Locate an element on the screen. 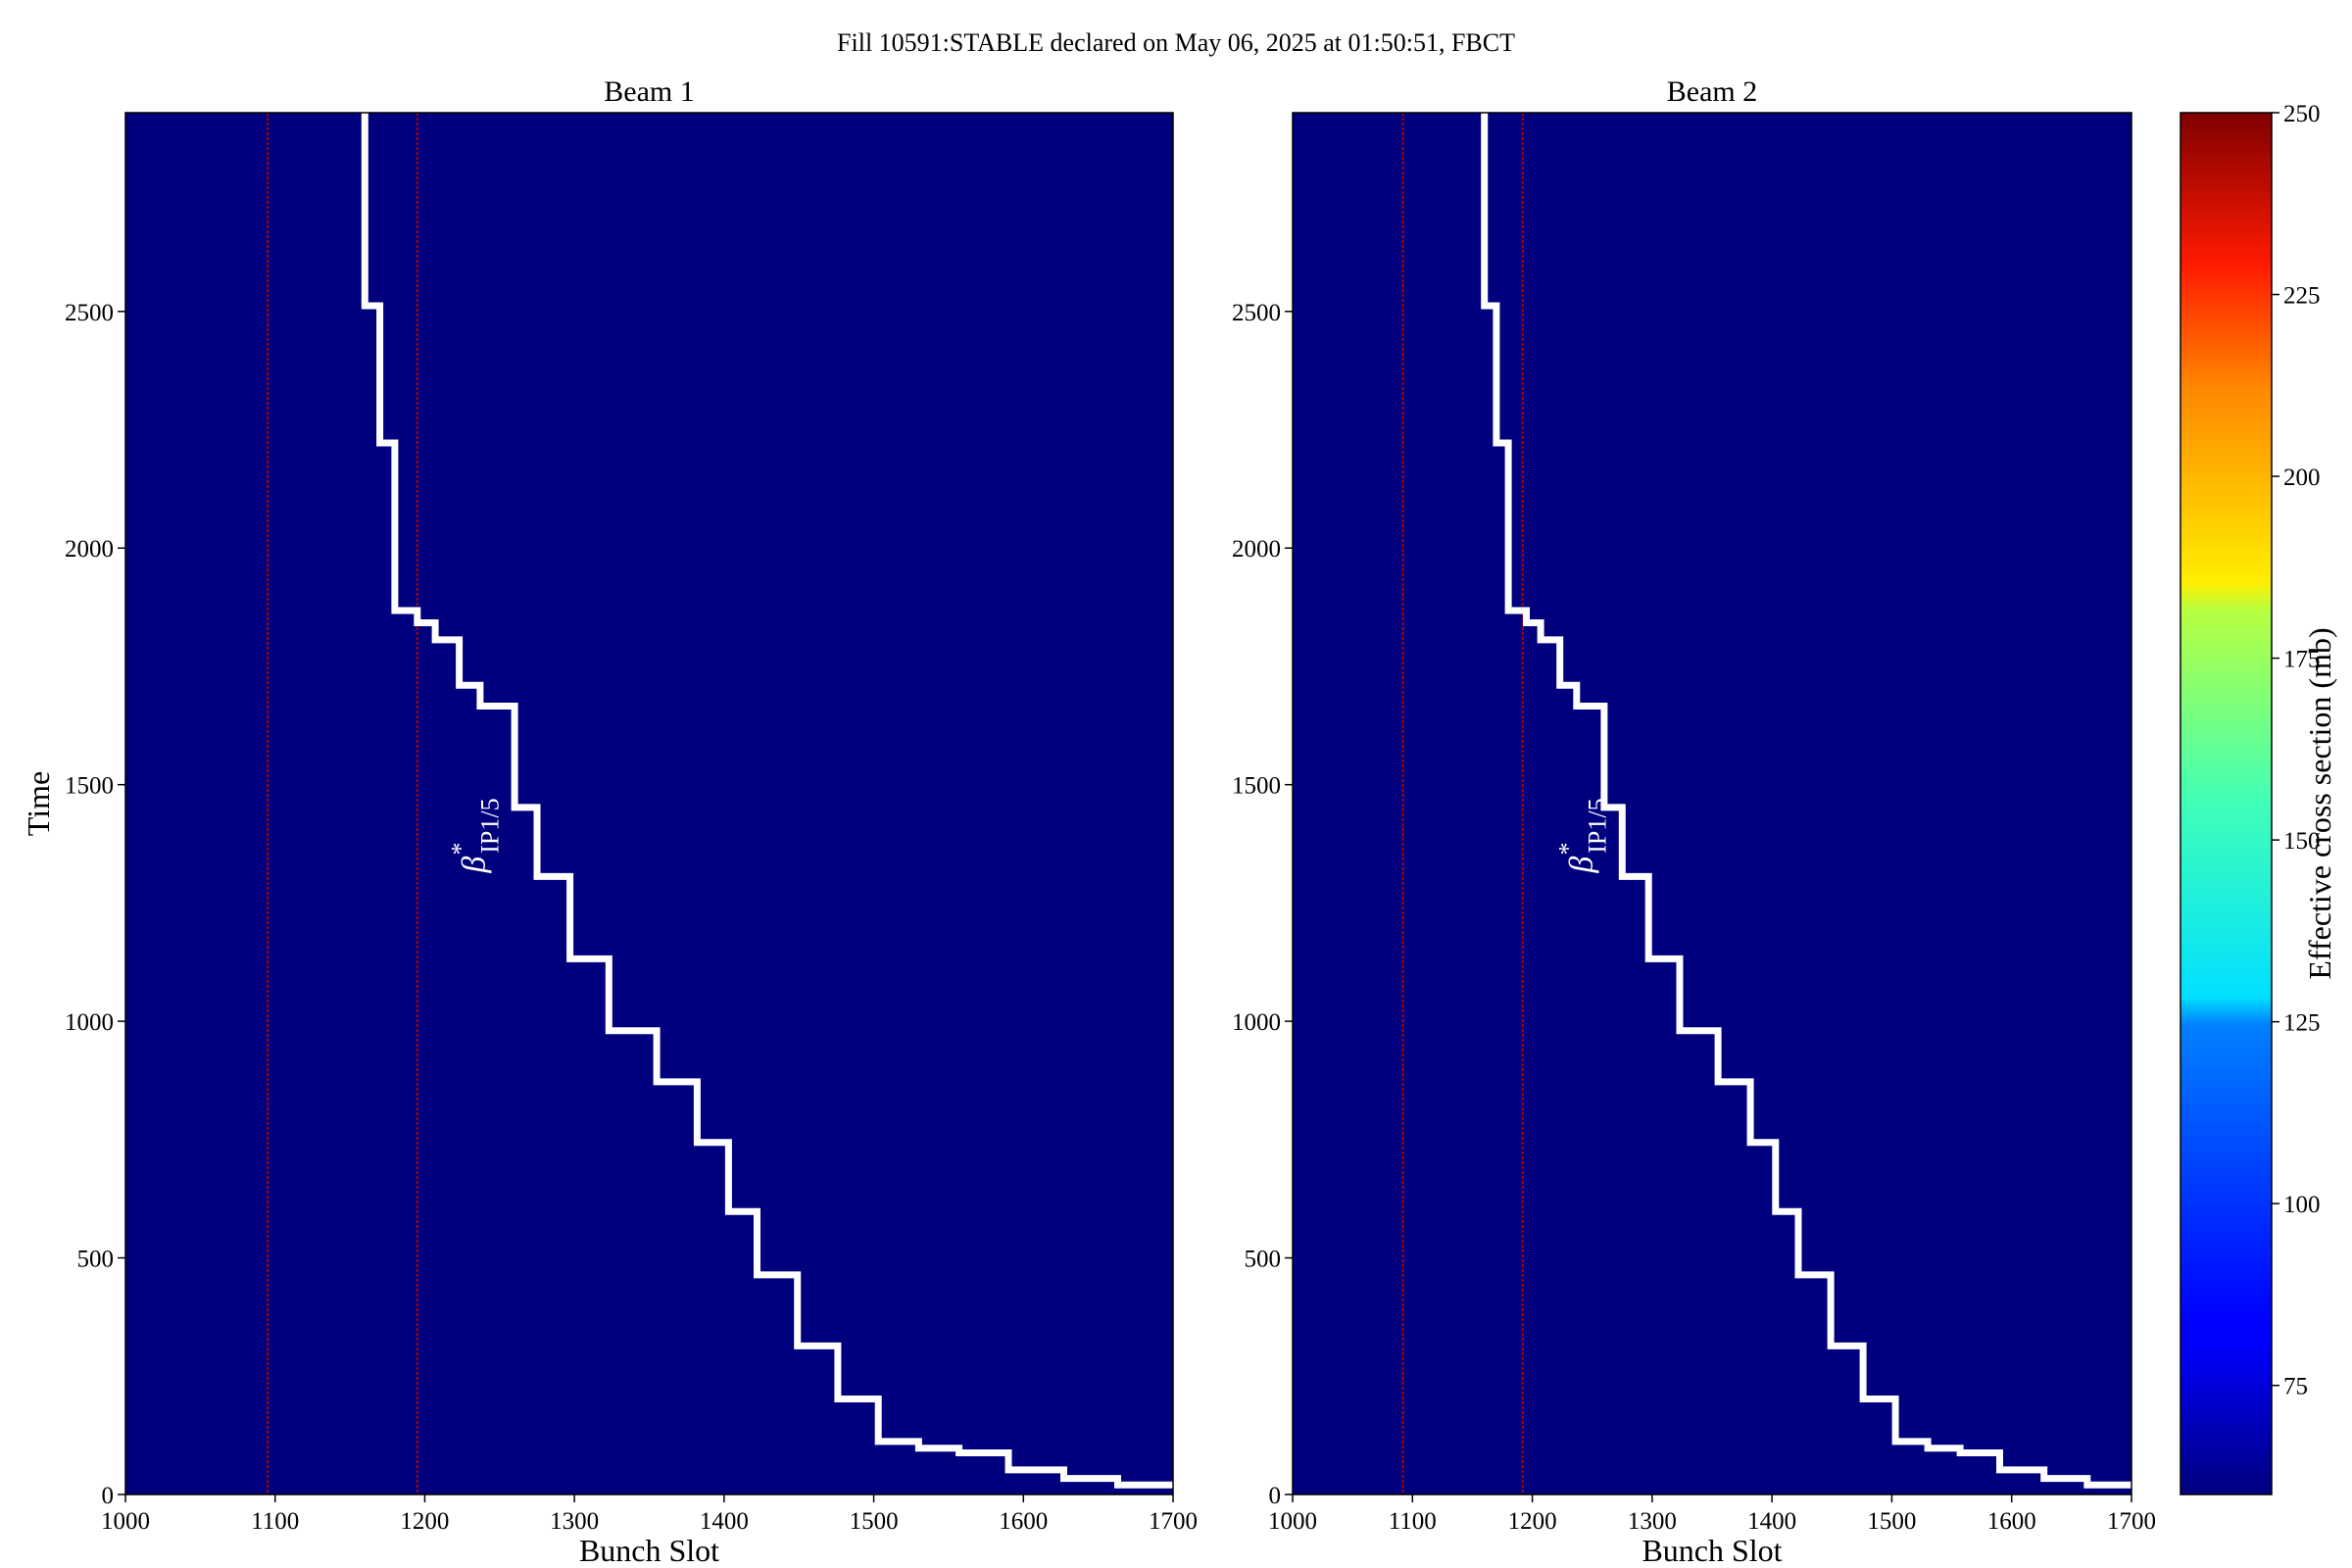  y-axis-label: Time is located at coordinates (38, 803).